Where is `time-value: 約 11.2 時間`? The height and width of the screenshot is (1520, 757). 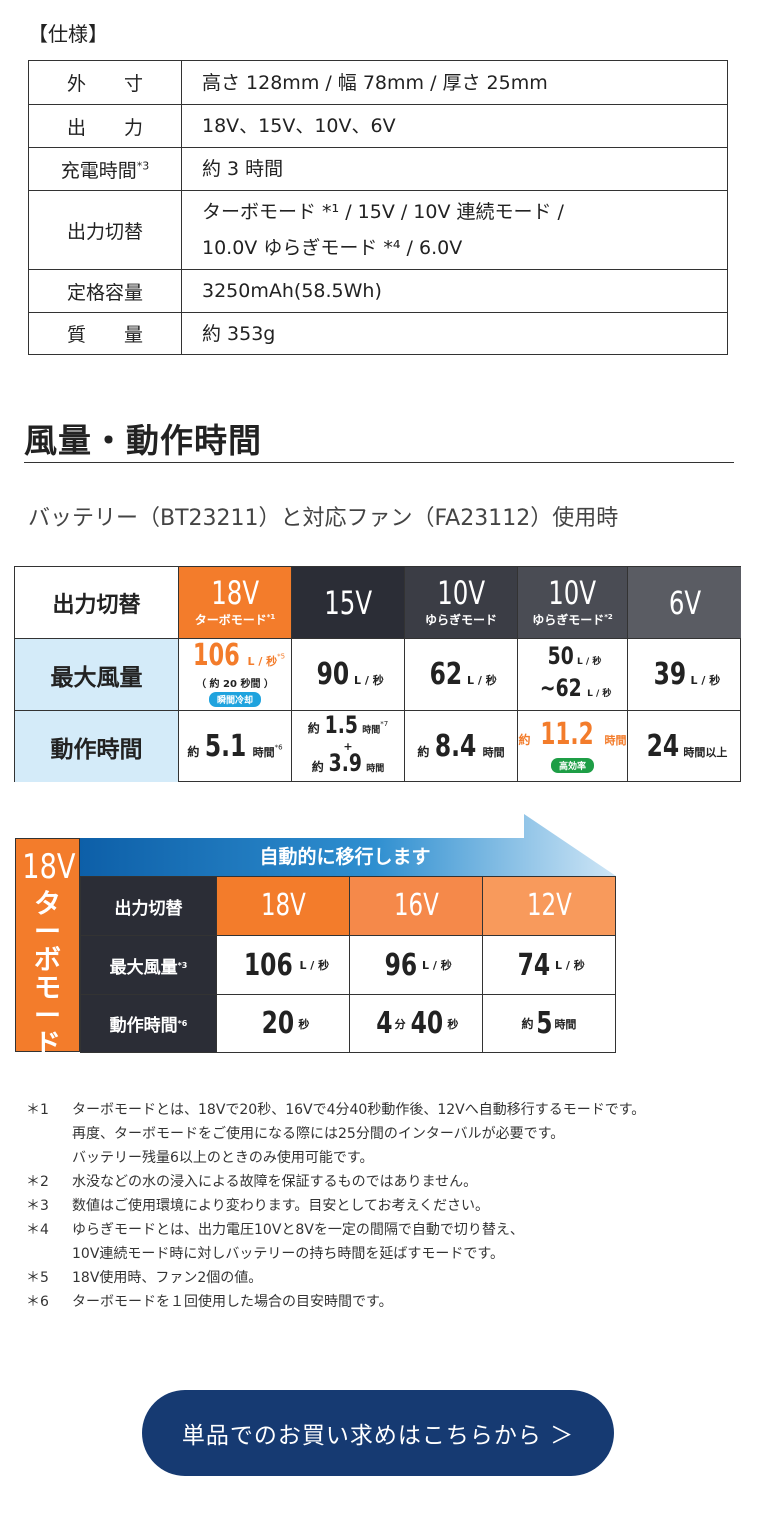 time-value: 約 11.2 時間 is located at coordinates (572, 738).